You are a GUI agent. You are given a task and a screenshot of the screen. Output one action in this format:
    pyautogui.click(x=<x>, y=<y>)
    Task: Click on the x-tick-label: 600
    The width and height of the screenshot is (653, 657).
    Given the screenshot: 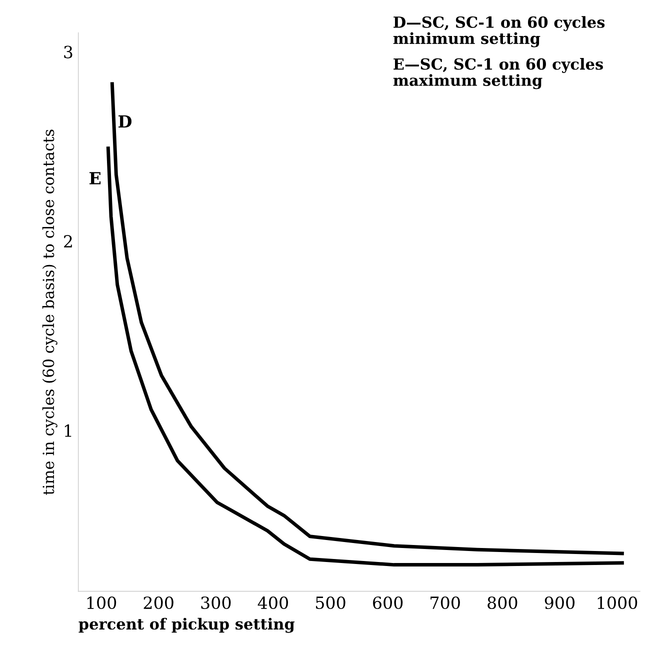 What is the action you would take?
    pyautogui.click(x=388, y=603)
    